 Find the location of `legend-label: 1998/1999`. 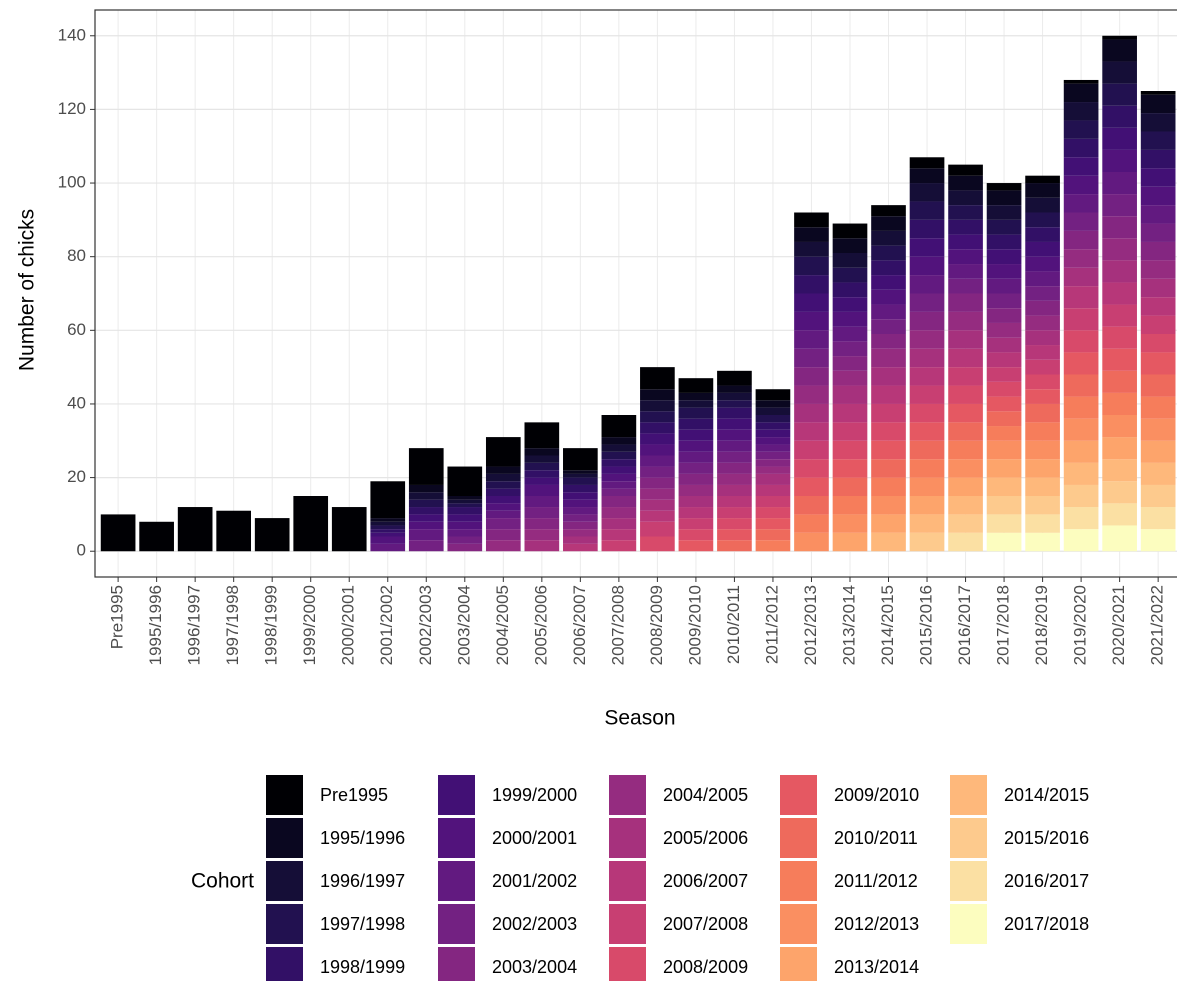

legend-label: 1998/1999 is located at coordinates (362, 967).